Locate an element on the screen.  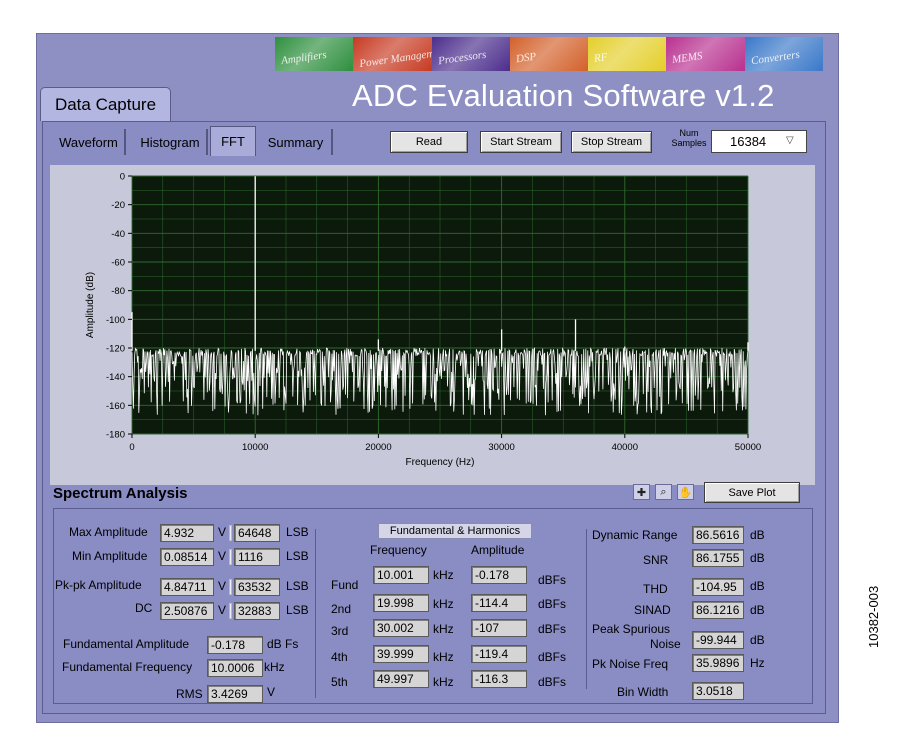
harmonic-amp: -0.178 is located at coordinates (499, 575).